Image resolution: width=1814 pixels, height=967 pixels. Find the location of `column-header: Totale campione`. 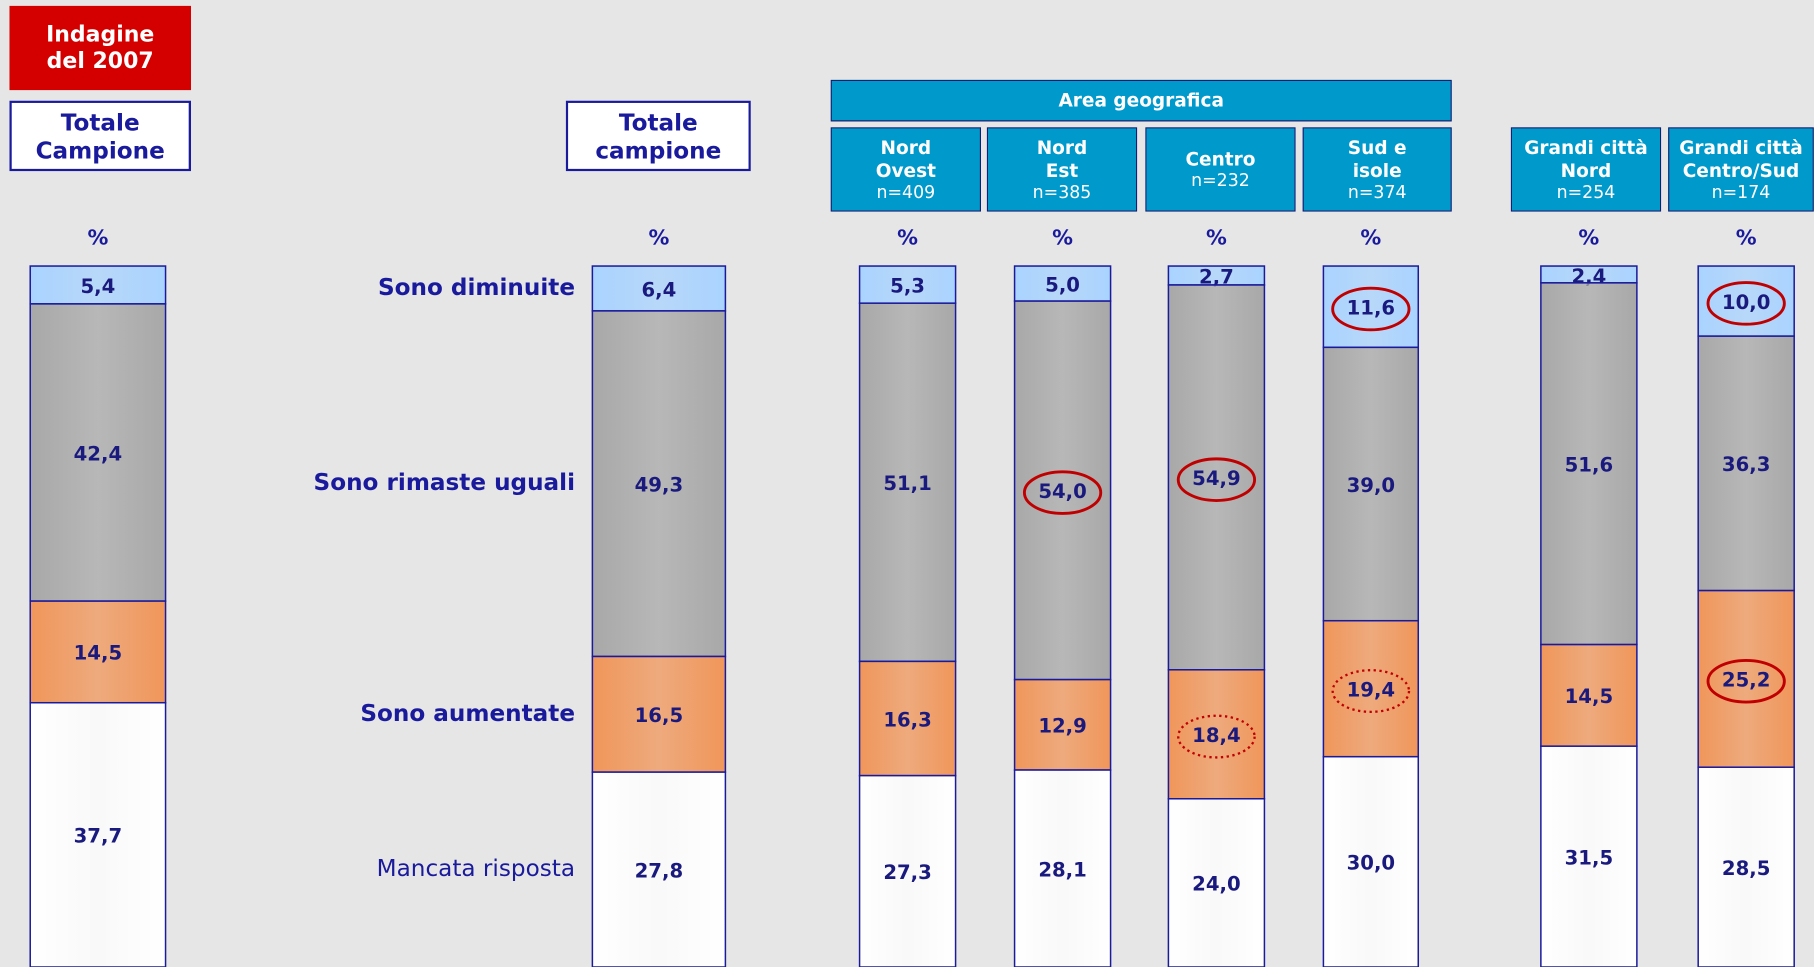

column-header: Totale campione is located at coordinates (658, 136).